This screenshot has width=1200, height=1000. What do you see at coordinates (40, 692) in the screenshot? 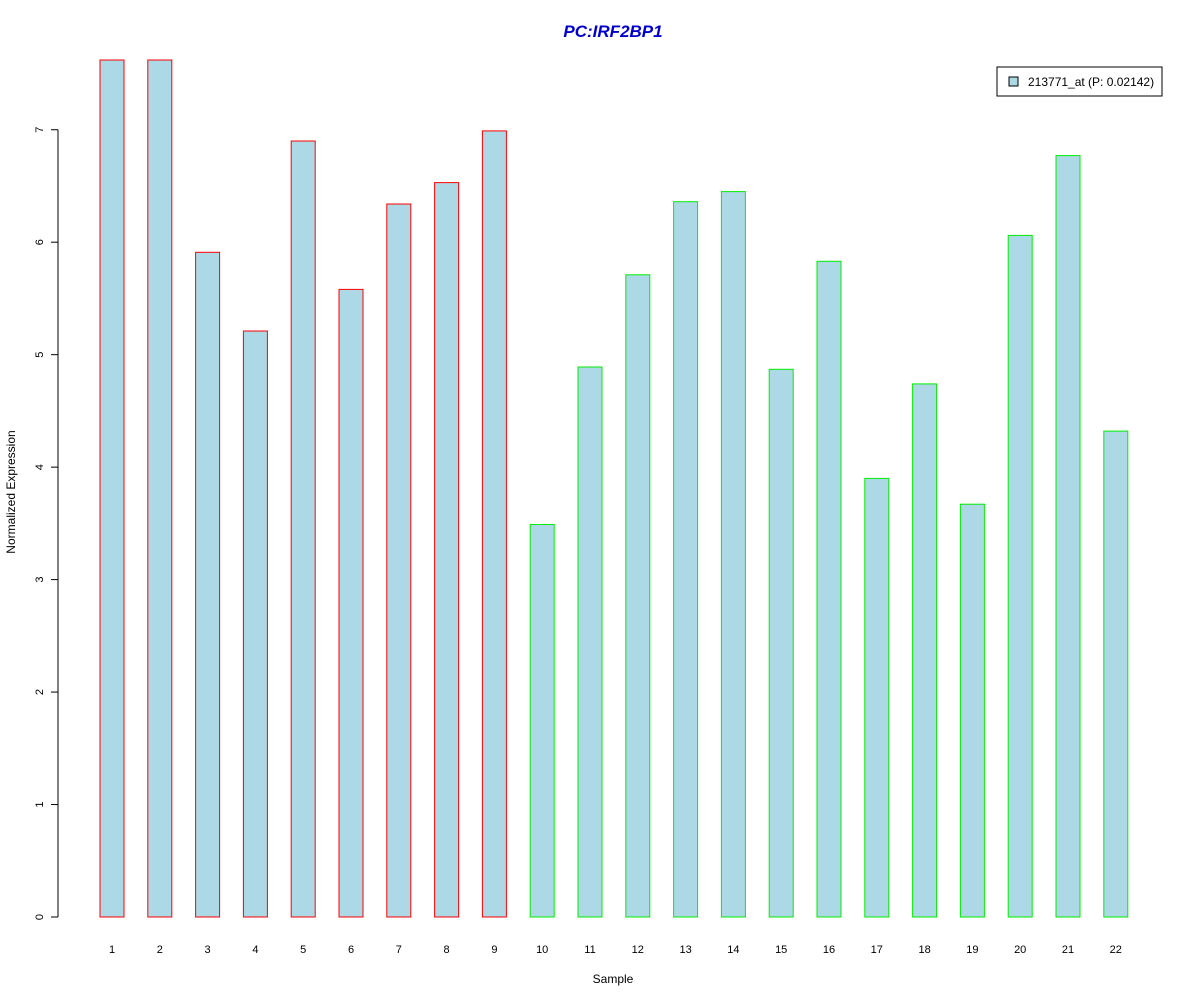
I see `y-tick-label: 2` at bounding box center [40, 692].